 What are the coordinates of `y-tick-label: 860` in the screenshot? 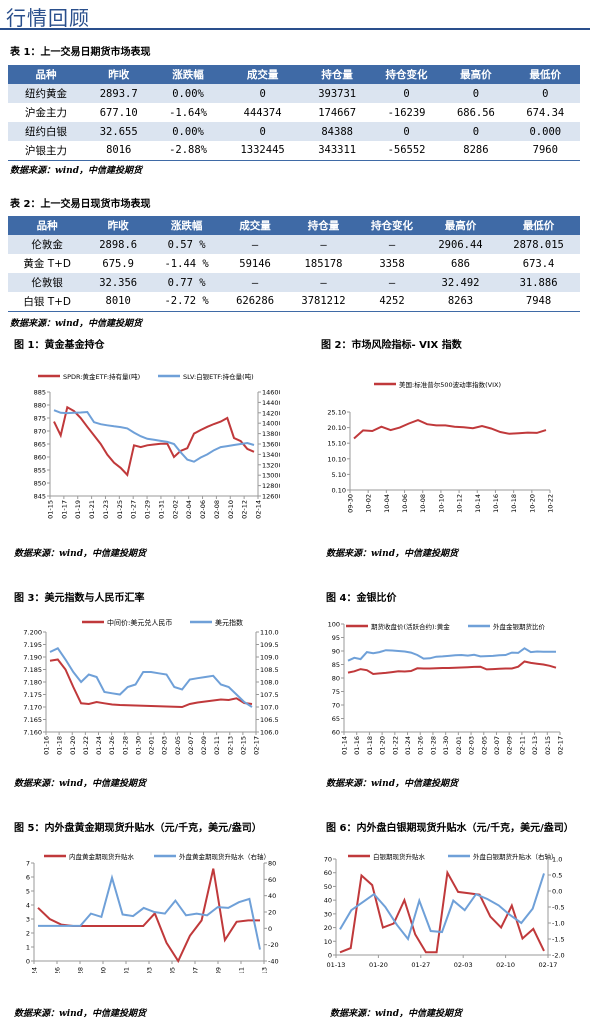 It's located at (40, 458).